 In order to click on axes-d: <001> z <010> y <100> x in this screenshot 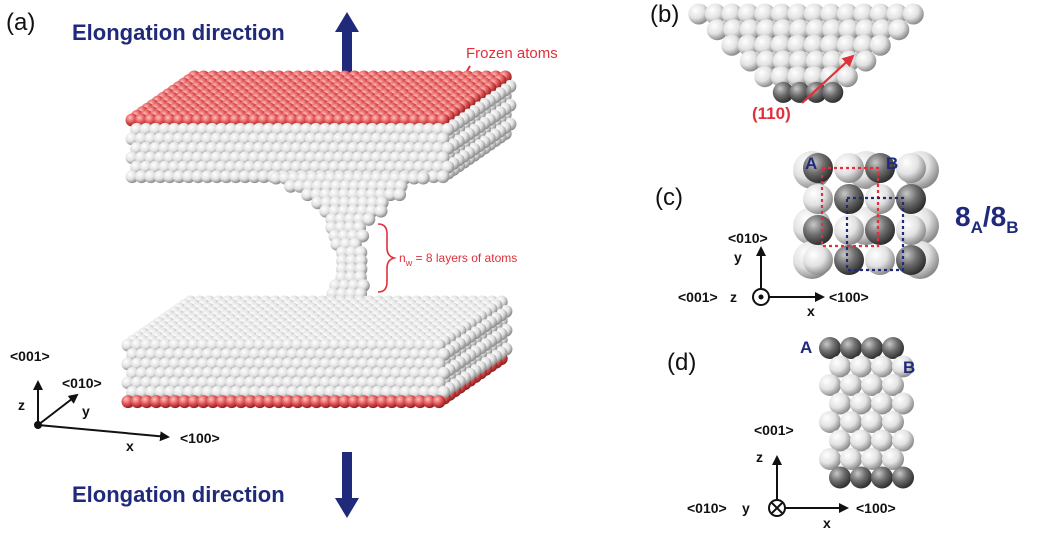, I will do `click(791, 476)`.